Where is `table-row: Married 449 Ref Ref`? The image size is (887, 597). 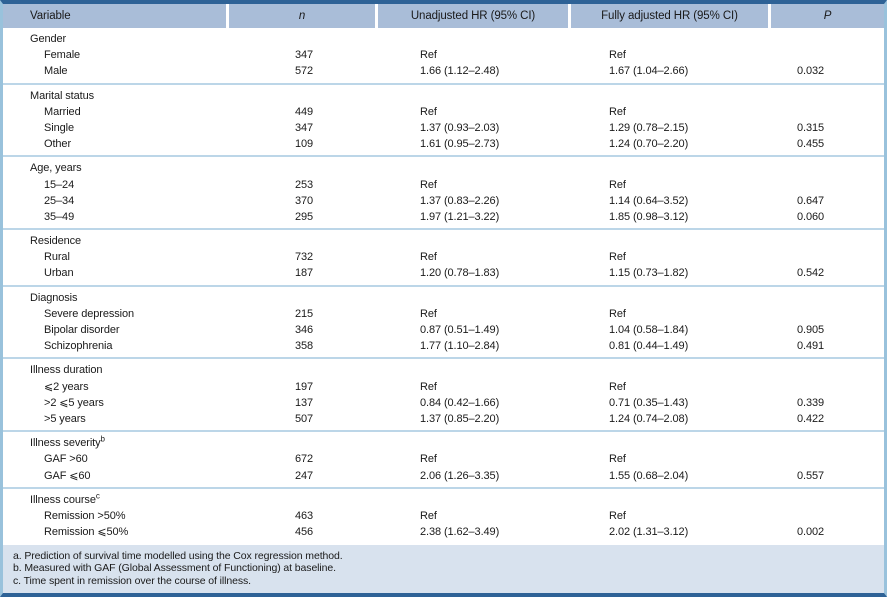 table-row: Married 449 Ref Ref is located at coordinates (443, 112).